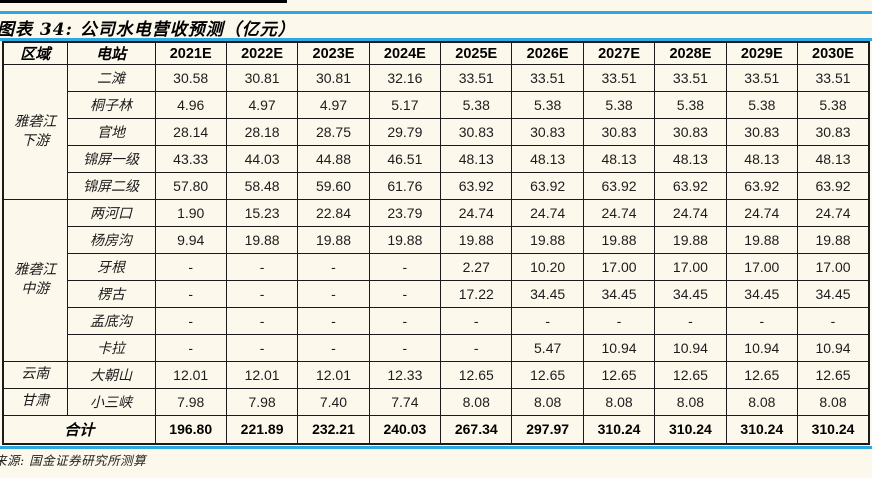  Describe the element at coordinates (333, 53) in the screenshot. I see `year-column-header: 2023E` at that location.